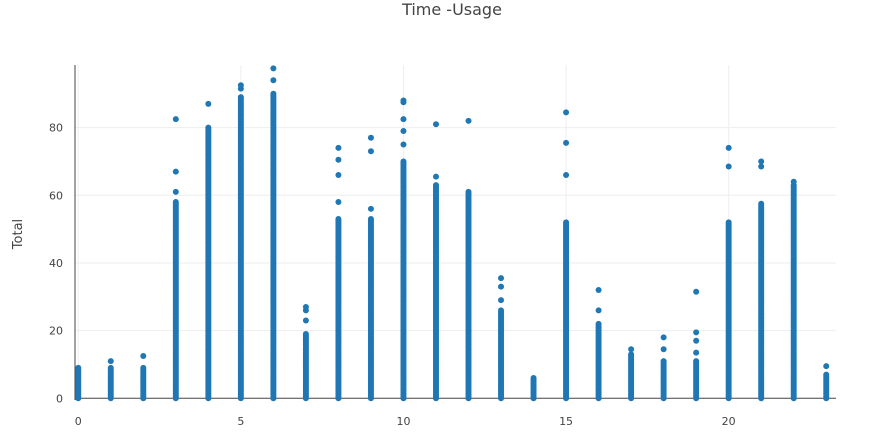 This screenshot has height=437, width=877. What do you see at coordinates (56, 331) in the screenshot?
I see `y-tick-label: 20` at bounding box center [56, 331].